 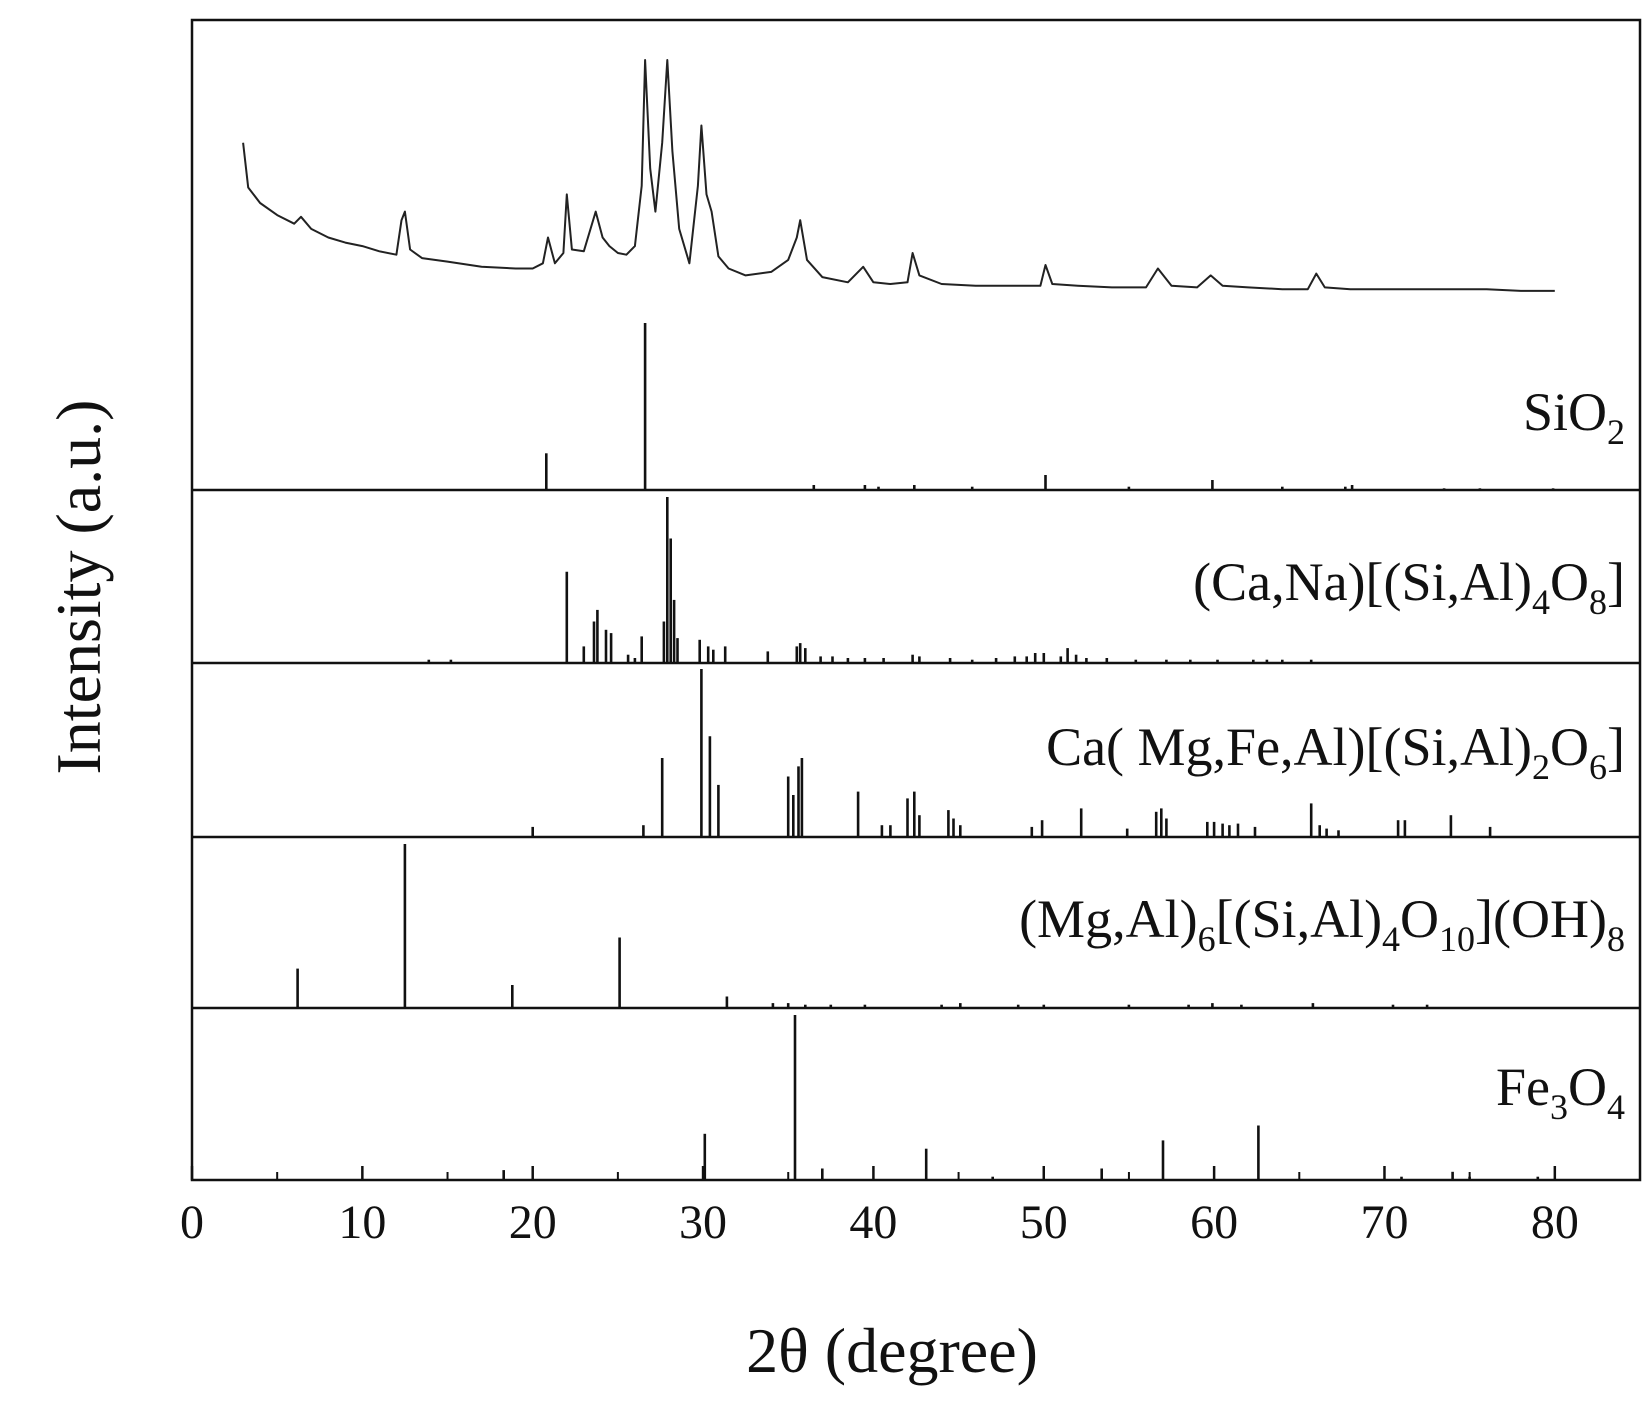 What do you see at coordinates (916, 921) in the screenshot?
I see `reference-panel-4: (Mg,Al)6[(Si,Al)4O10](OH)8` at bounding box center [916, 921].